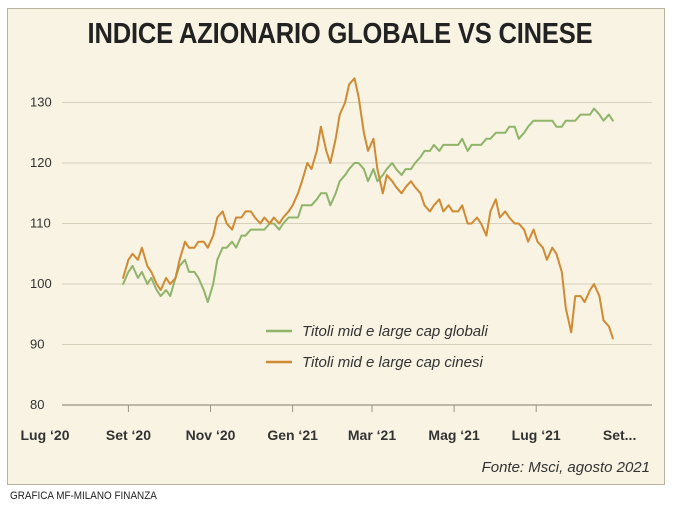 Image resolution: width=680 pixels, height=510 pixels. I want to click on legend-label-global: Titoli mid e large cap globali, so click(395, 331).